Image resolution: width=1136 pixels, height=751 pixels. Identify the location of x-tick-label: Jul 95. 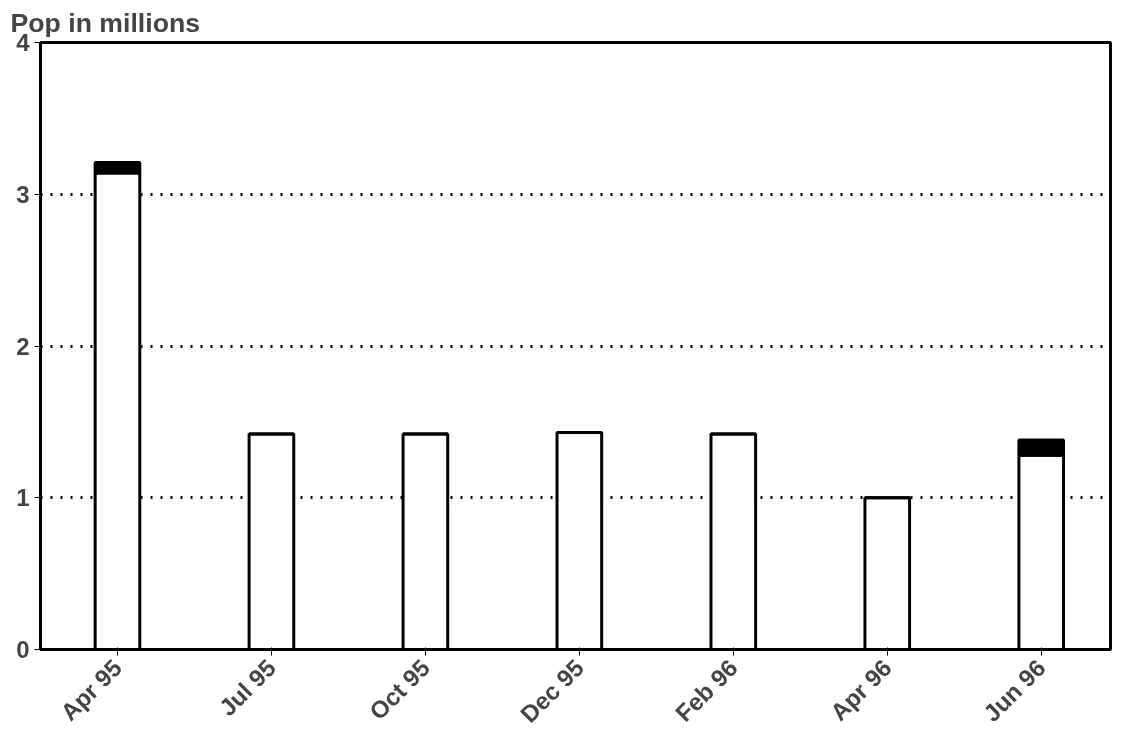
(247, 687).